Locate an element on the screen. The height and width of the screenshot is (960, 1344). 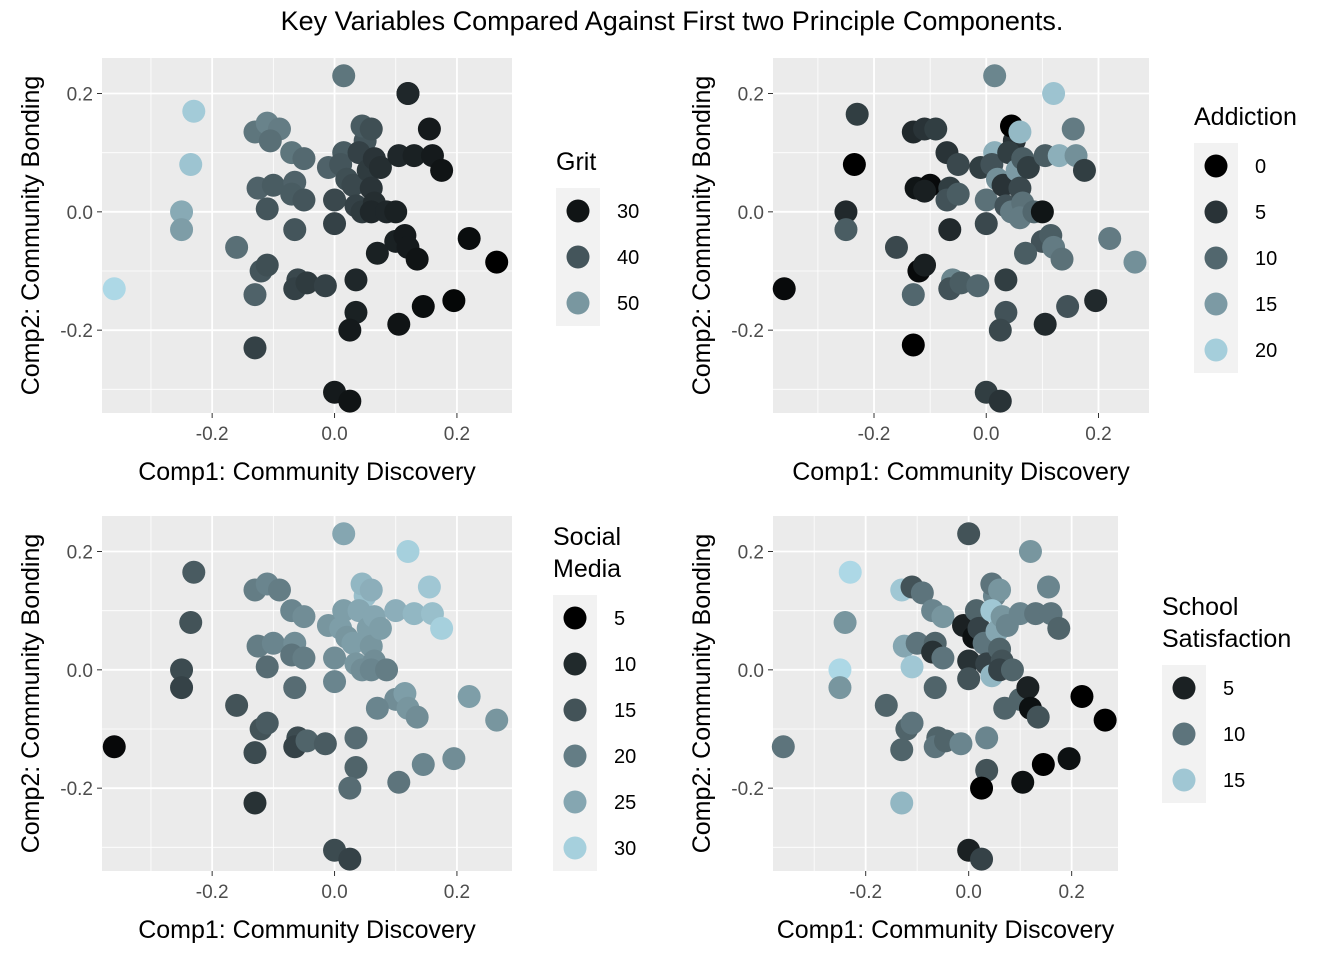
legend-label: 10 is located at coordinates (1234, 735).